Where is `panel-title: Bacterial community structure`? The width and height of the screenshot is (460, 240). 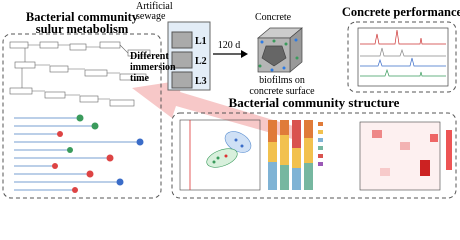 panel-title: Bacterial community structure is located at coordinates (314, 102).